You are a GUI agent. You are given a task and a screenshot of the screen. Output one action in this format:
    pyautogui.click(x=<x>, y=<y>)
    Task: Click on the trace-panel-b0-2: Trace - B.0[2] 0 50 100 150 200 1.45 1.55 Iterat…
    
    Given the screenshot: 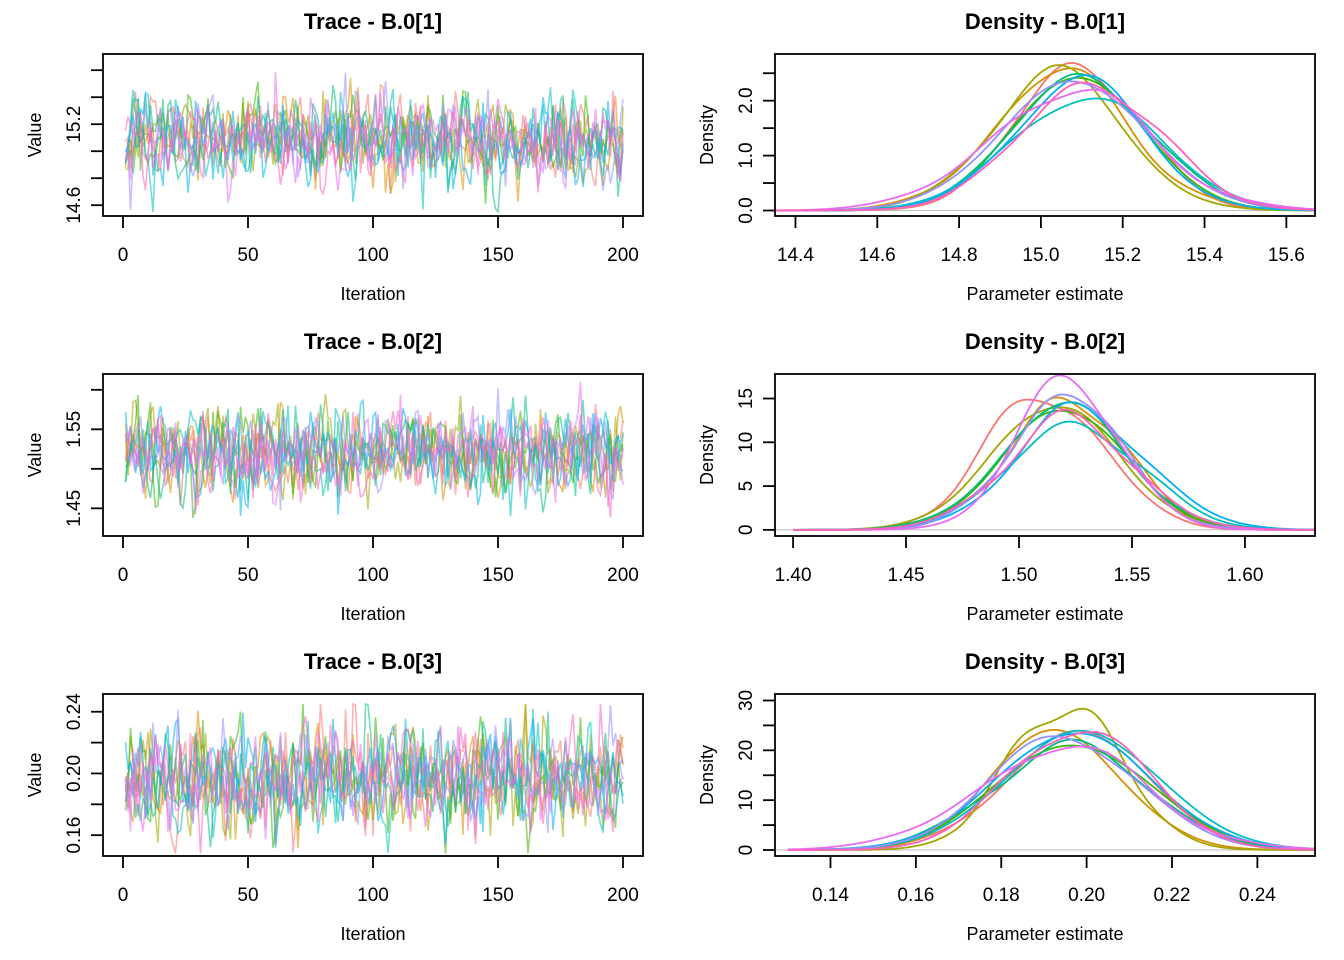 What is the action you would take?
    pyautogui.click(x=334, y=476)
    